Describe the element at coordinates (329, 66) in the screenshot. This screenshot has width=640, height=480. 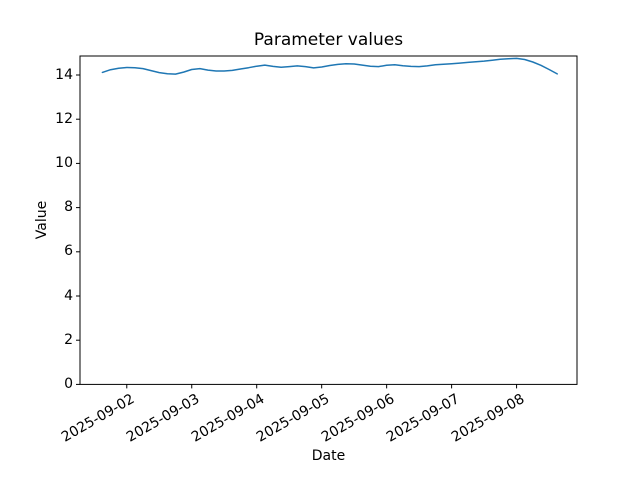
I see `data-line-parameter` at that location.